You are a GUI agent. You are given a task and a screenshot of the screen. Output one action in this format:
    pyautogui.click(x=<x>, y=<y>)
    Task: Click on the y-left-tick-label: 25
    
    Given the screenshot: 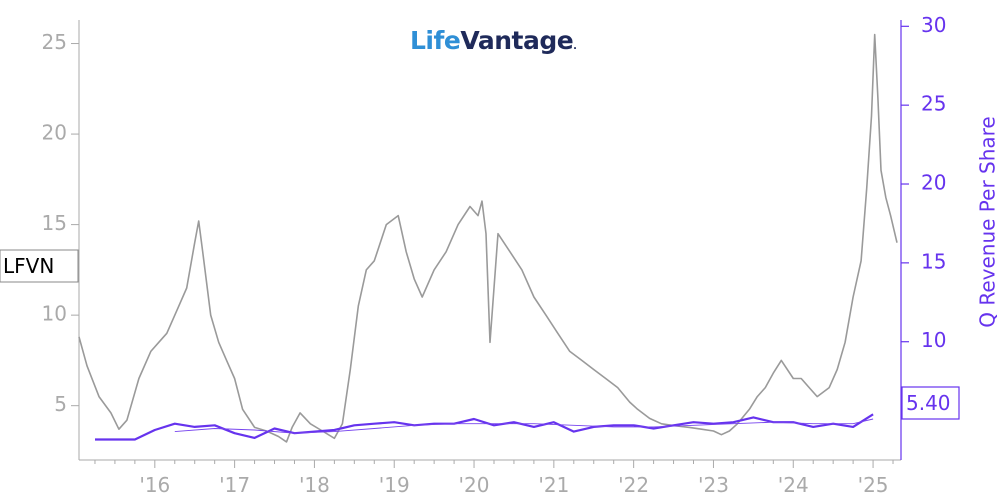 What is the action you would take?
    pyautogui.click(x=54, y=42)
    